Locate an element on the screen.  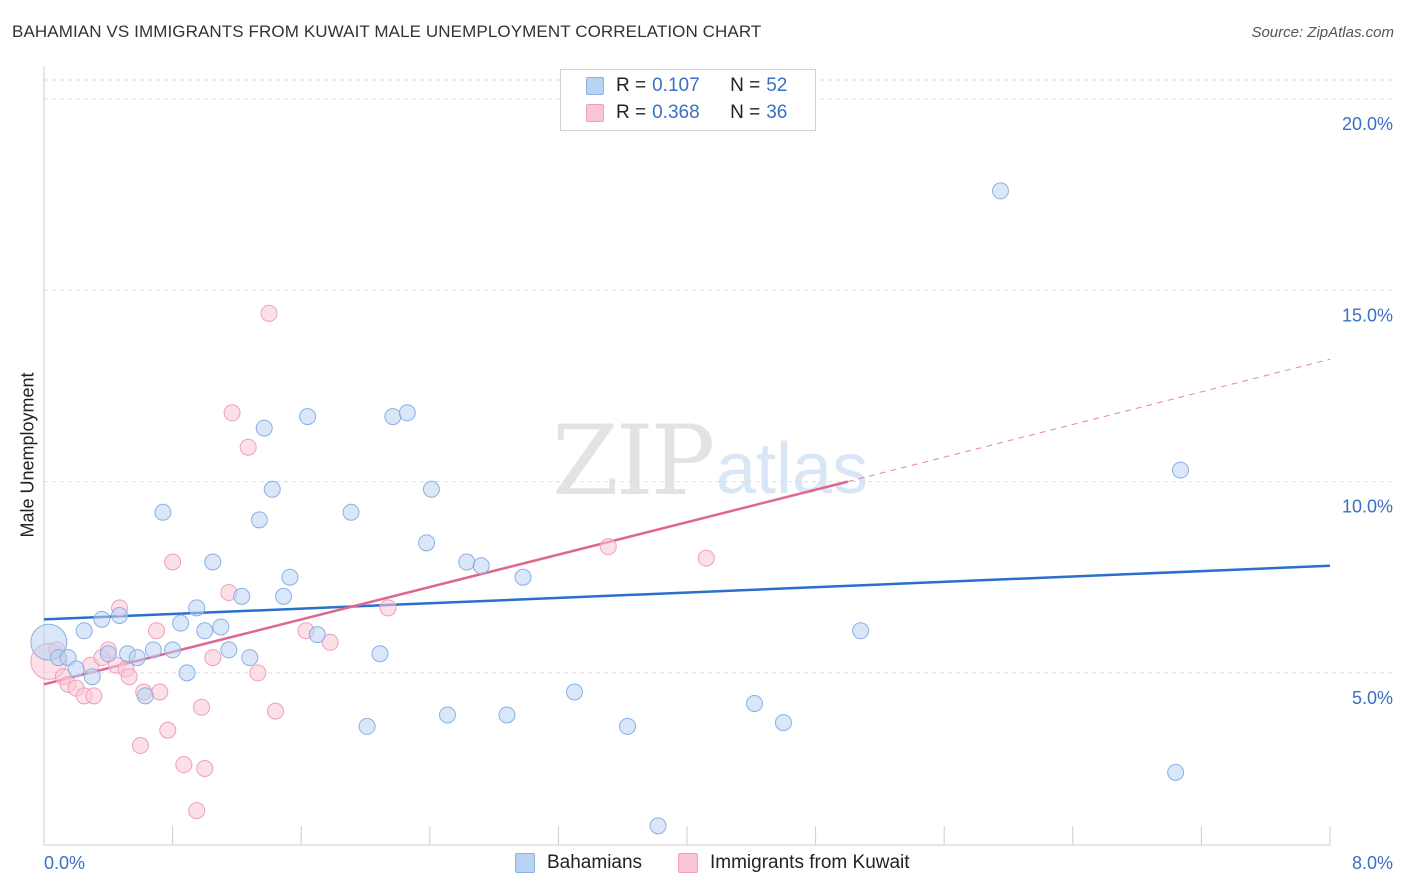
source-label: Source: ZipAtlas.com is located at coordinates (1322, 32).